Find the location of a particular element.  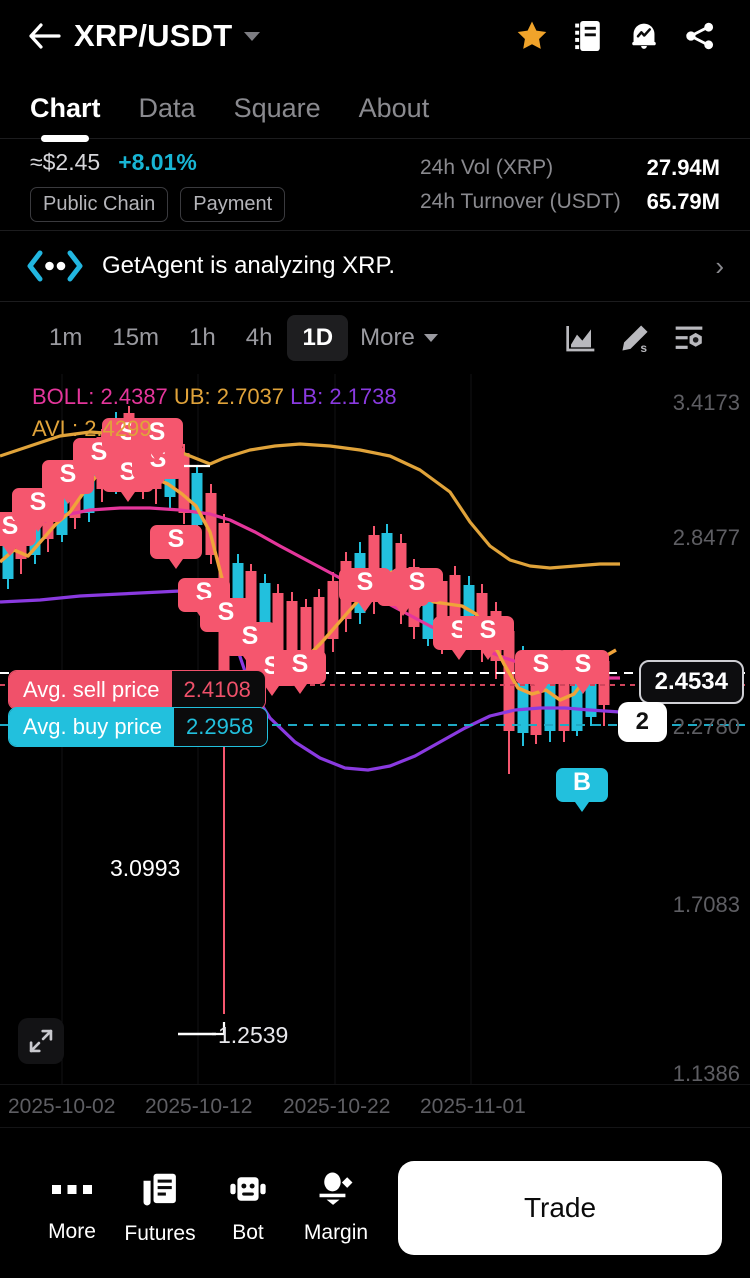

more-dots-icon is located at coordinates (72, 1191).